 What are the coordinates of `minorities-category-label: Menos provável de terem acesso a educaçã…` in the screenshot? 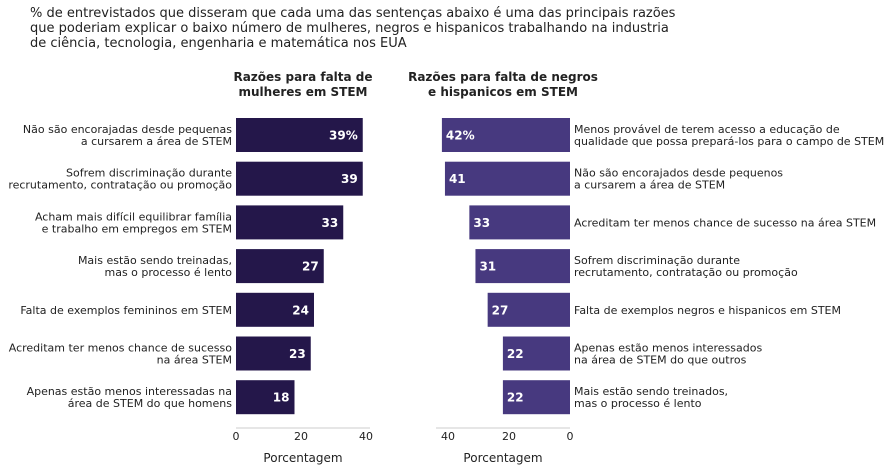 It's located at (729, 135).